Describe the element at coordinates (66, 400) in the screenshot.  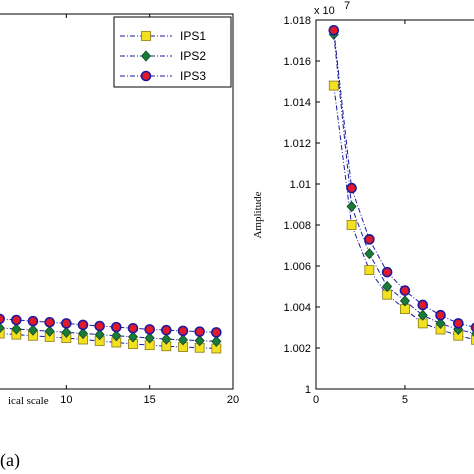
I see `left-x-tick-label: 10` at that location.